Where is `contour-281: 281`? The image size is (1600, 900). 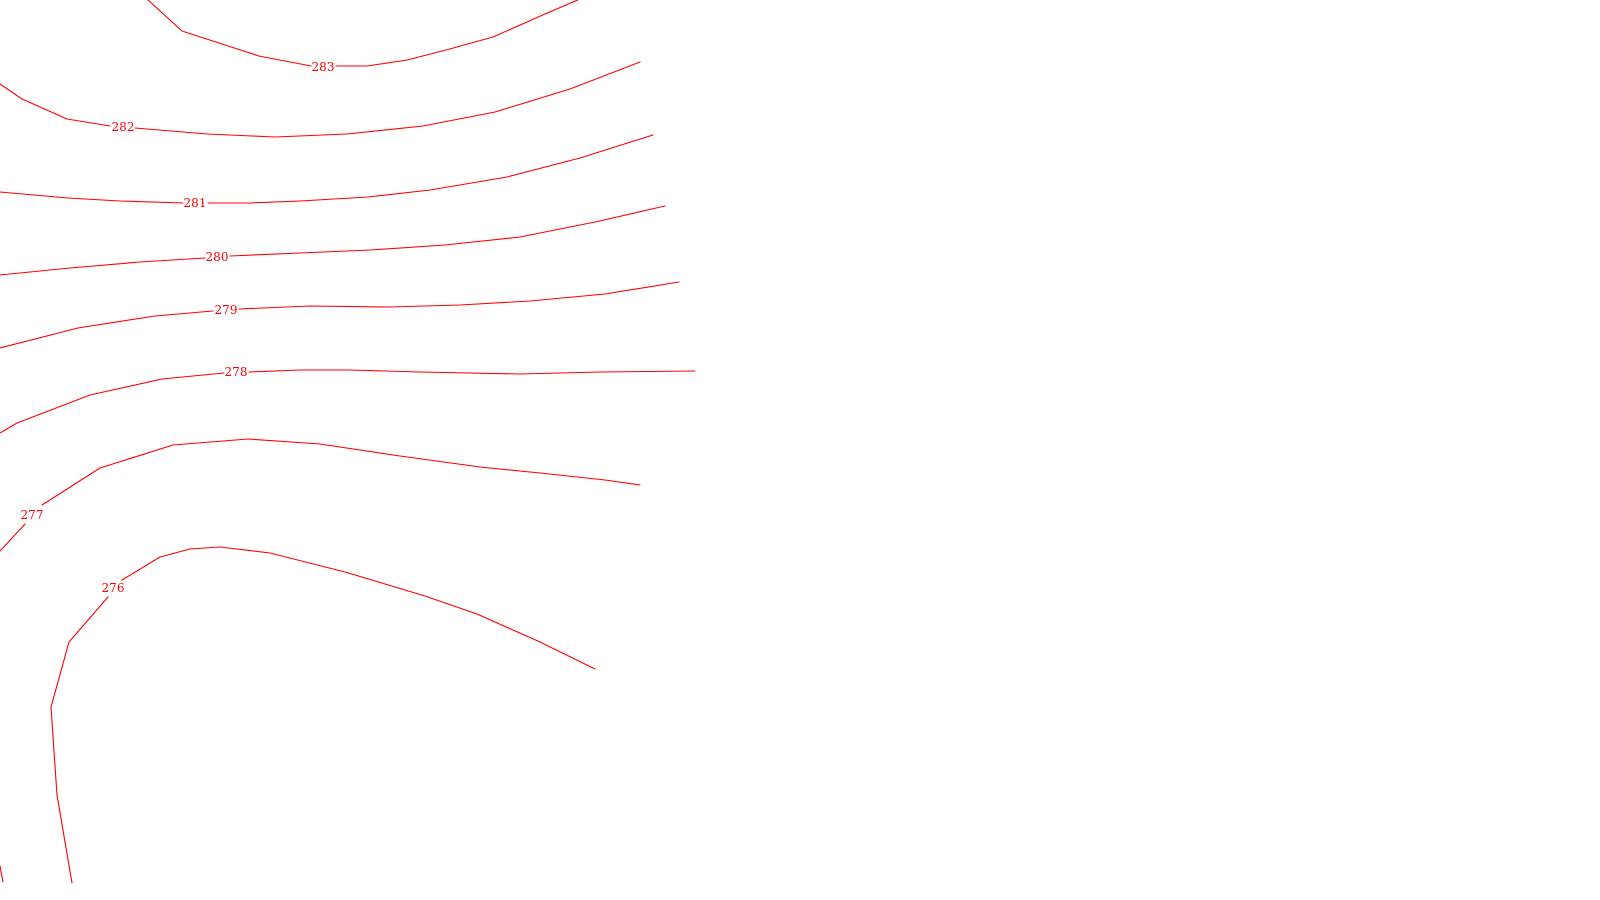 contour-281: 281 is located at coordinates (327, 172).